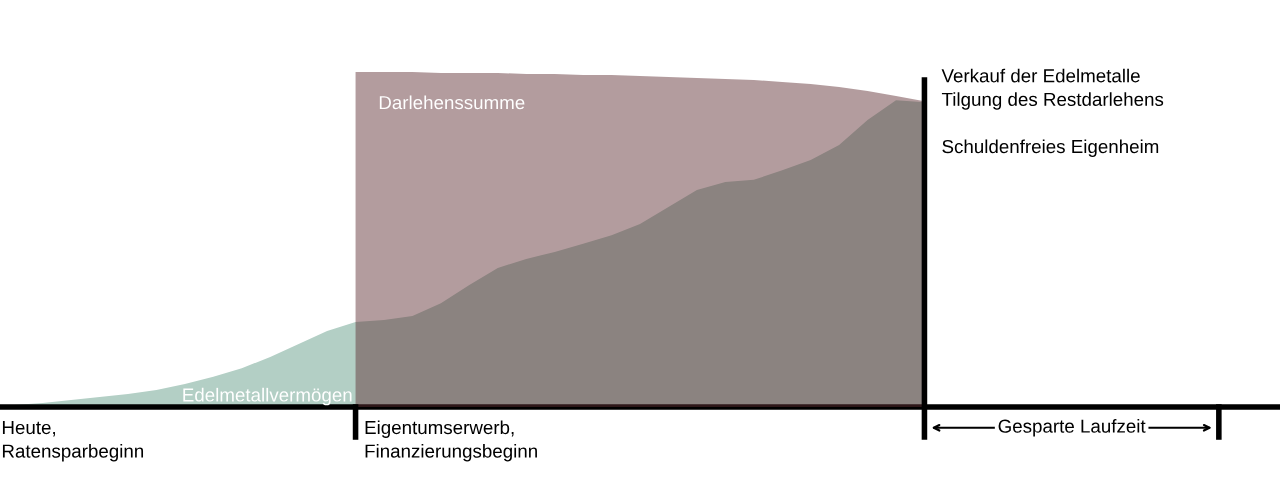  I want to click on text: Heute, Ratensparbeginn, so click(73, 441).